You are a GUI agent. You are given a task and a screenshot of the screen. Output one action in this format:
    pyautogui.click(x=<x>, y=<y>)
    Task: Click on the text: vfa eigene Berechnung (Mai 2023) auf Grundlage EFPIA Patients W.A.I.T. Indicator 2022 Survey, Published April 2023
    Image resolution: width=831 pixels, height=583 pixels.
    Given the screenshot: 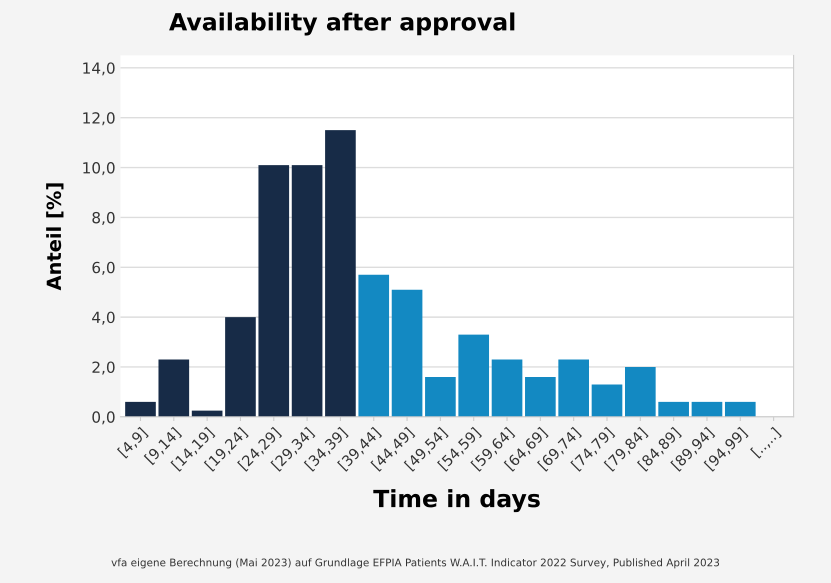 What is the action you would take?
    pyautogui.click(x=415, y=563)
    